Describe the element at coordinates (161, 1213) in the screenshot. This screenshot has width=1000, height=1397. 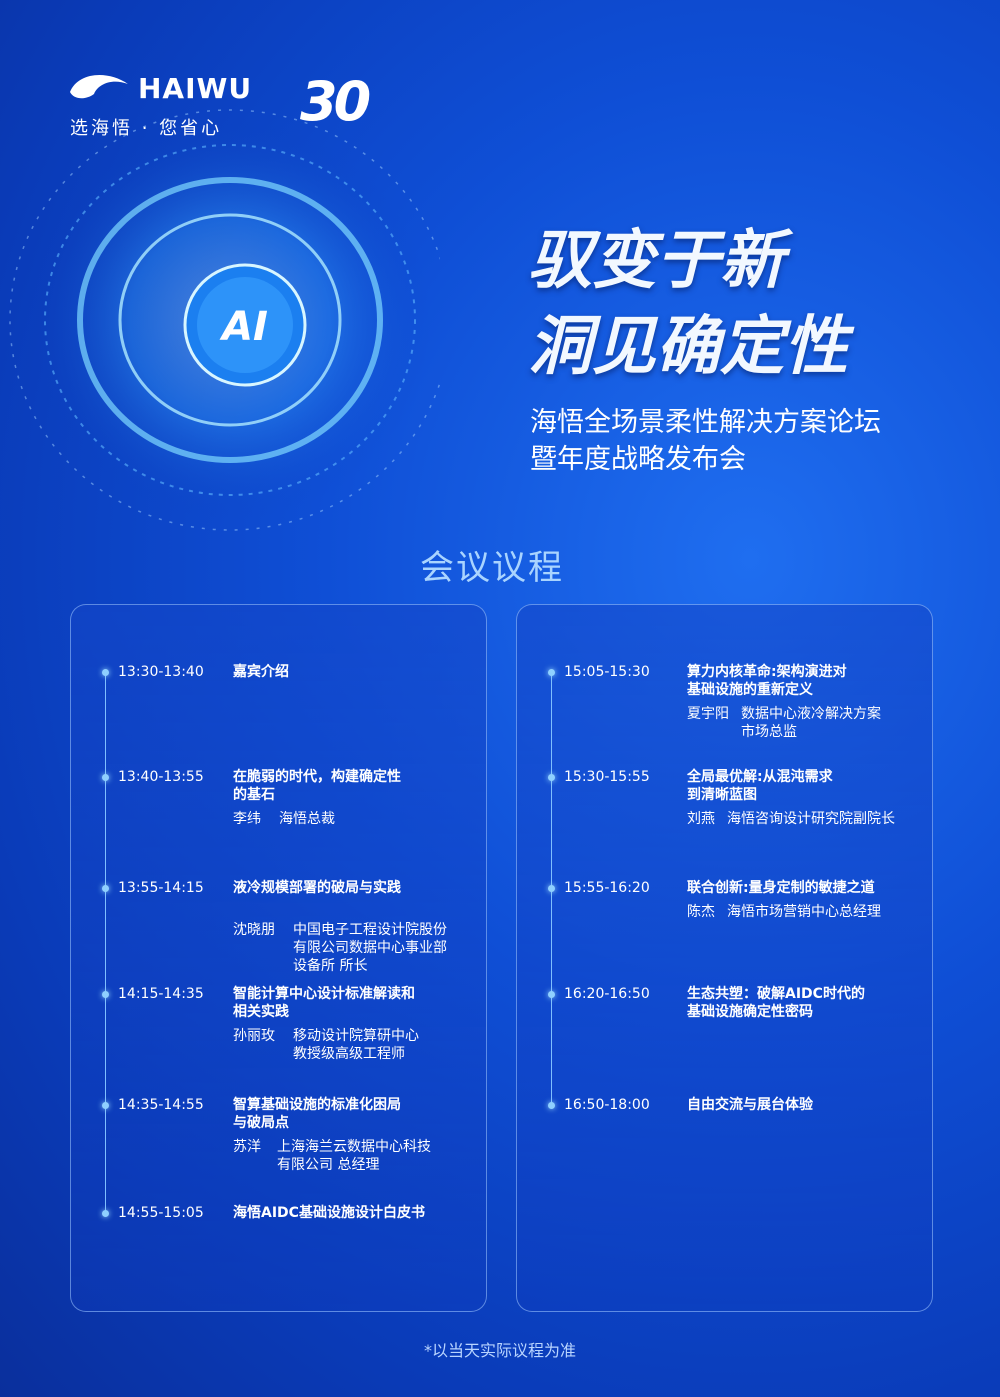
I see `time: 14:55-15:05` at that location.